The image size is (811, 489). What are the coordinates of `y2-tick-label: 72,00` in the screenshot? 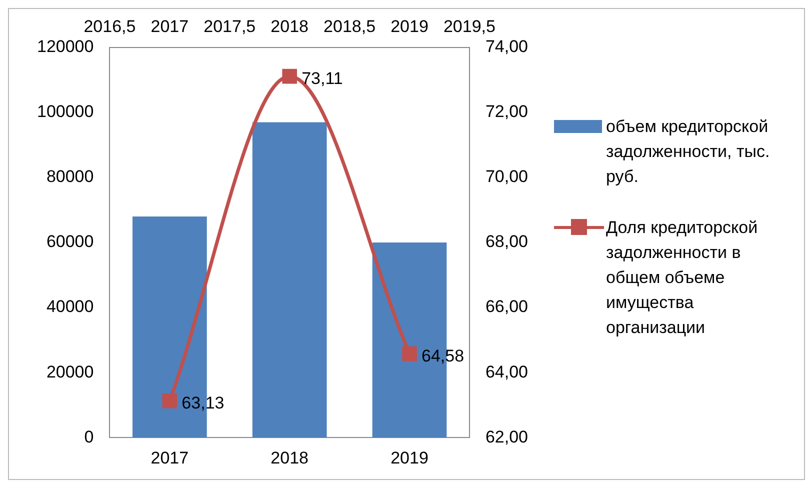 It's located at (506, 112).